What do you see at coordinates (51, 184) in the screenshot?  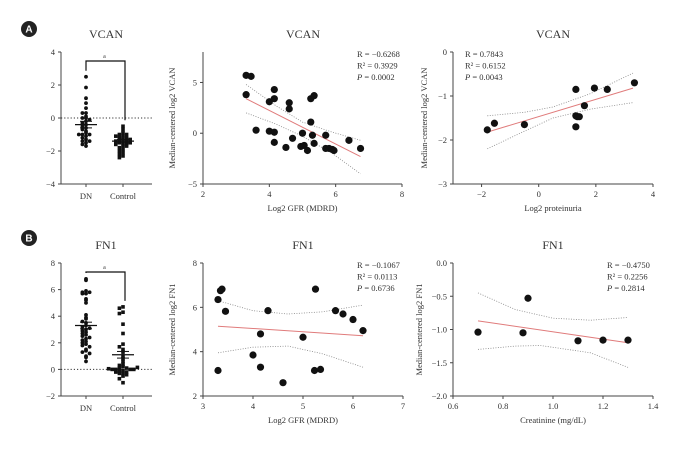 I see `y-tick-label: −4` at bounding box center [51, 184].